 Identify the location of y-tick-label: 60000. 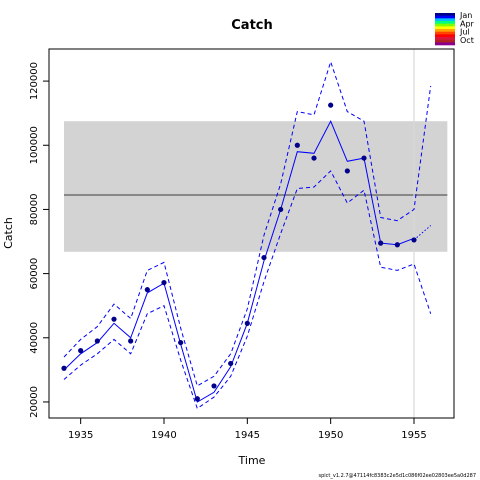
(34, 274).